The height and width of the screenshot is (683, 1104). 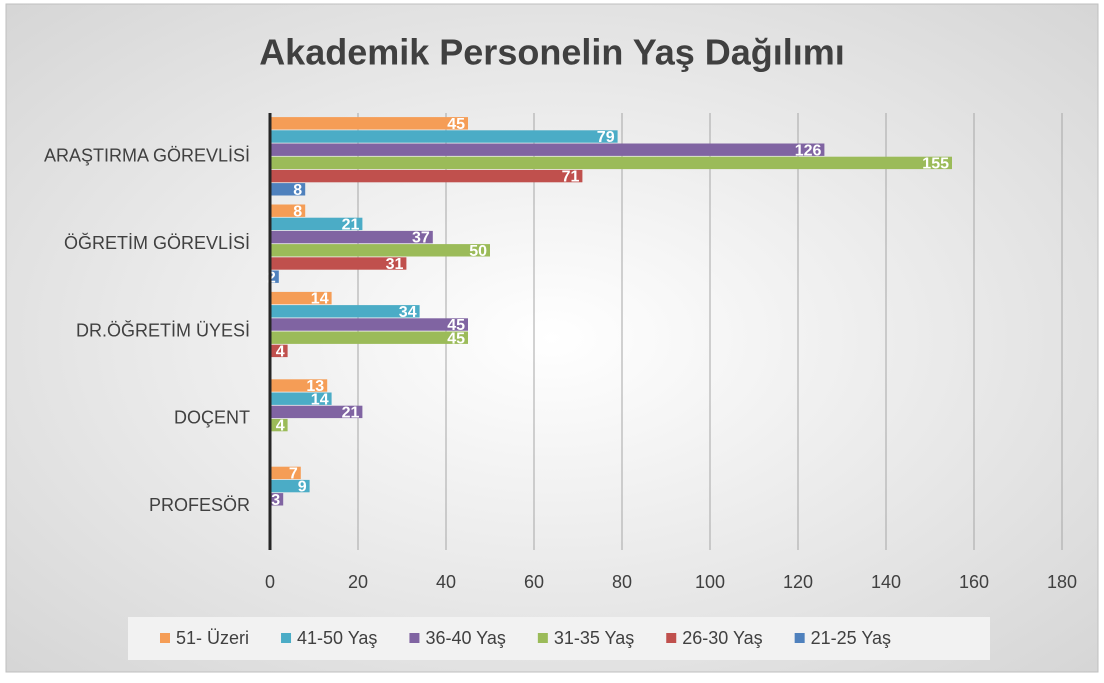 I want to click on data-label: 79, so click(x=606, y=137).